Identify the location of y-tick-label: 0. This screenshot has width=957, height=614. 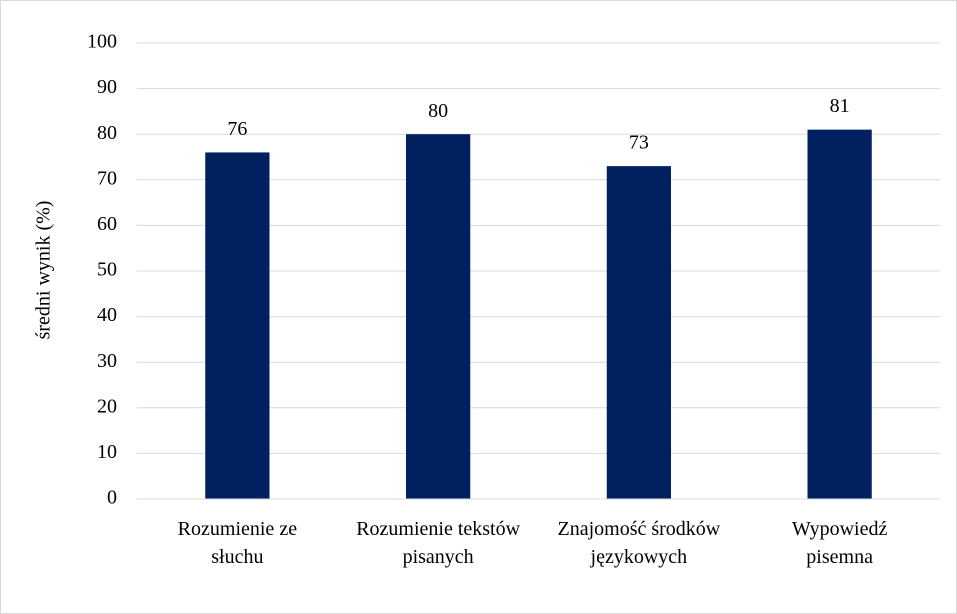
(112, 498).